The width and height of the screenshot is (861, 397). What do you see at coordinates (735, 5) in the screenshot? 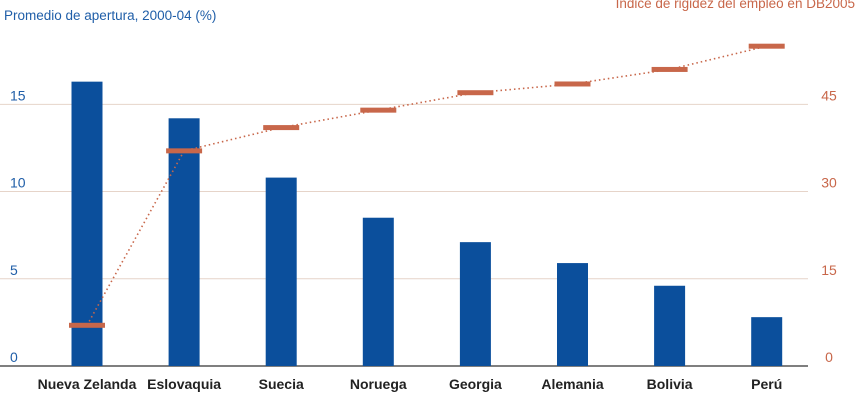
I see `right-axis-title: Índice de rigidez del empleo en DB2005` at bounding box center [735, 5].